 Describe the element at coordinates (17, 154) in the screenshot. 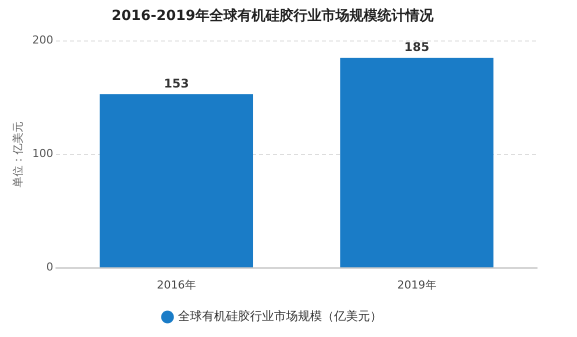

I see `y-axis-title: 单位：亿美元` at that location.